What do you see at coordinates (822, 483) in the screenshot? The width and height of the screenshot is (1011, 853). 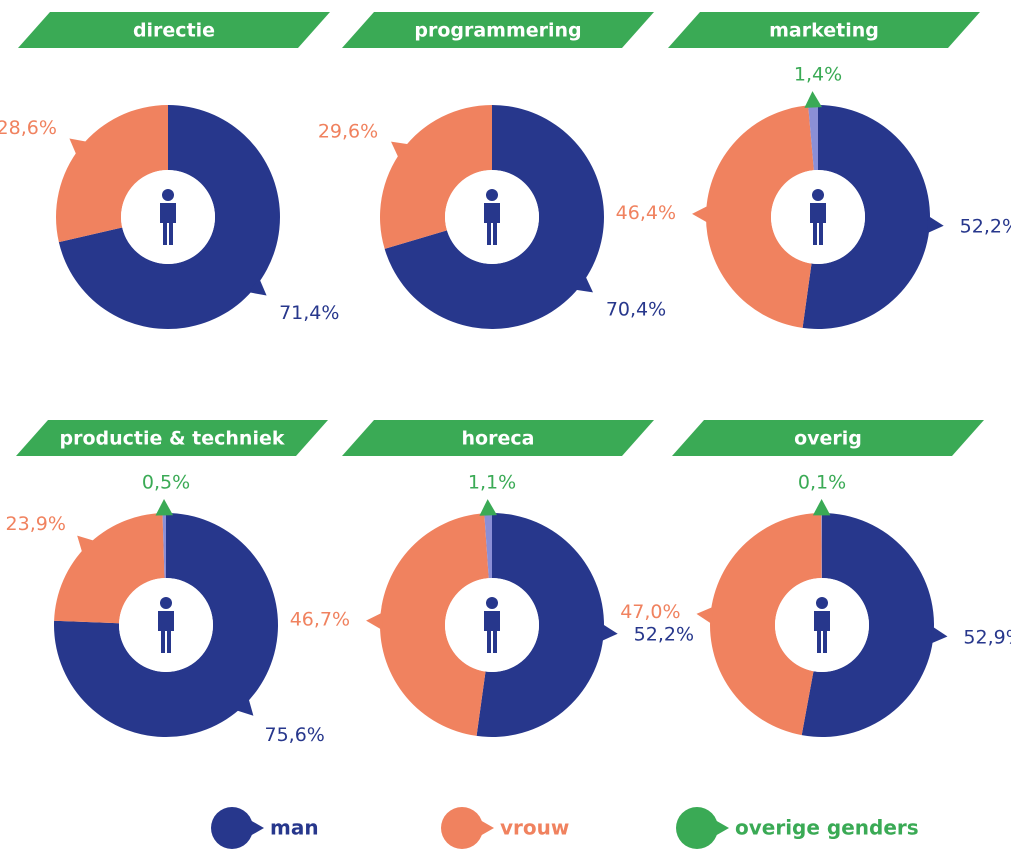 I see `value-label: 0,1%` at bounding box center [822, 483].